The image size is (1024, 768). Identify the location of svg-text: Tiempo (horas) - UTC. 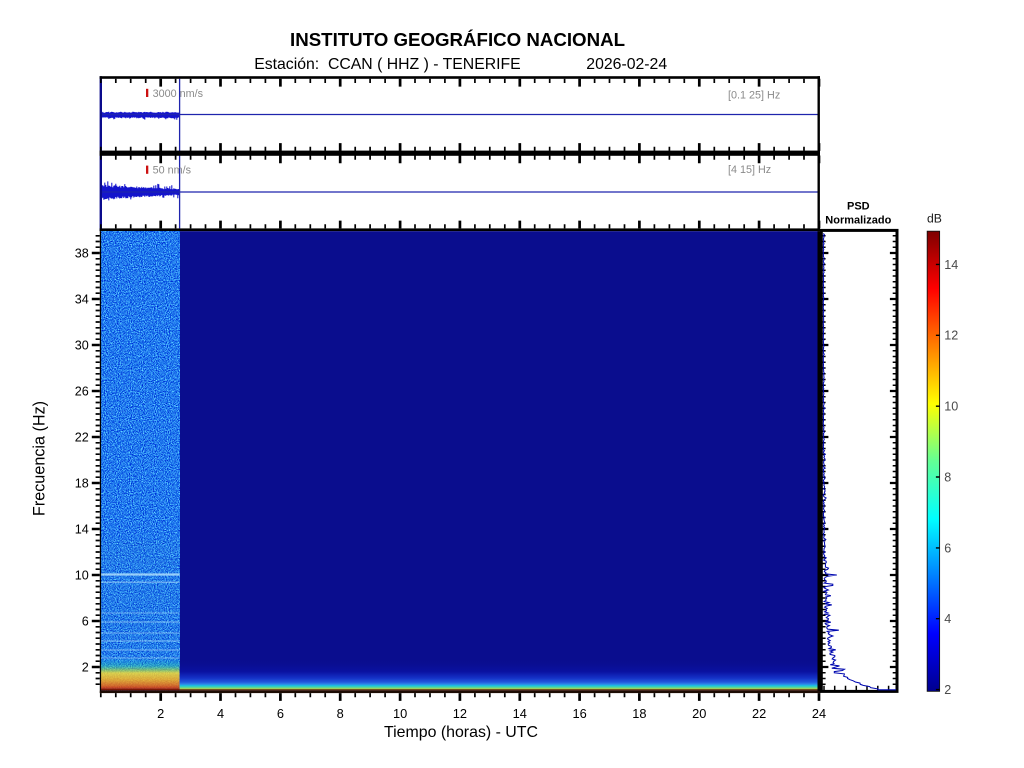
(461, 732).